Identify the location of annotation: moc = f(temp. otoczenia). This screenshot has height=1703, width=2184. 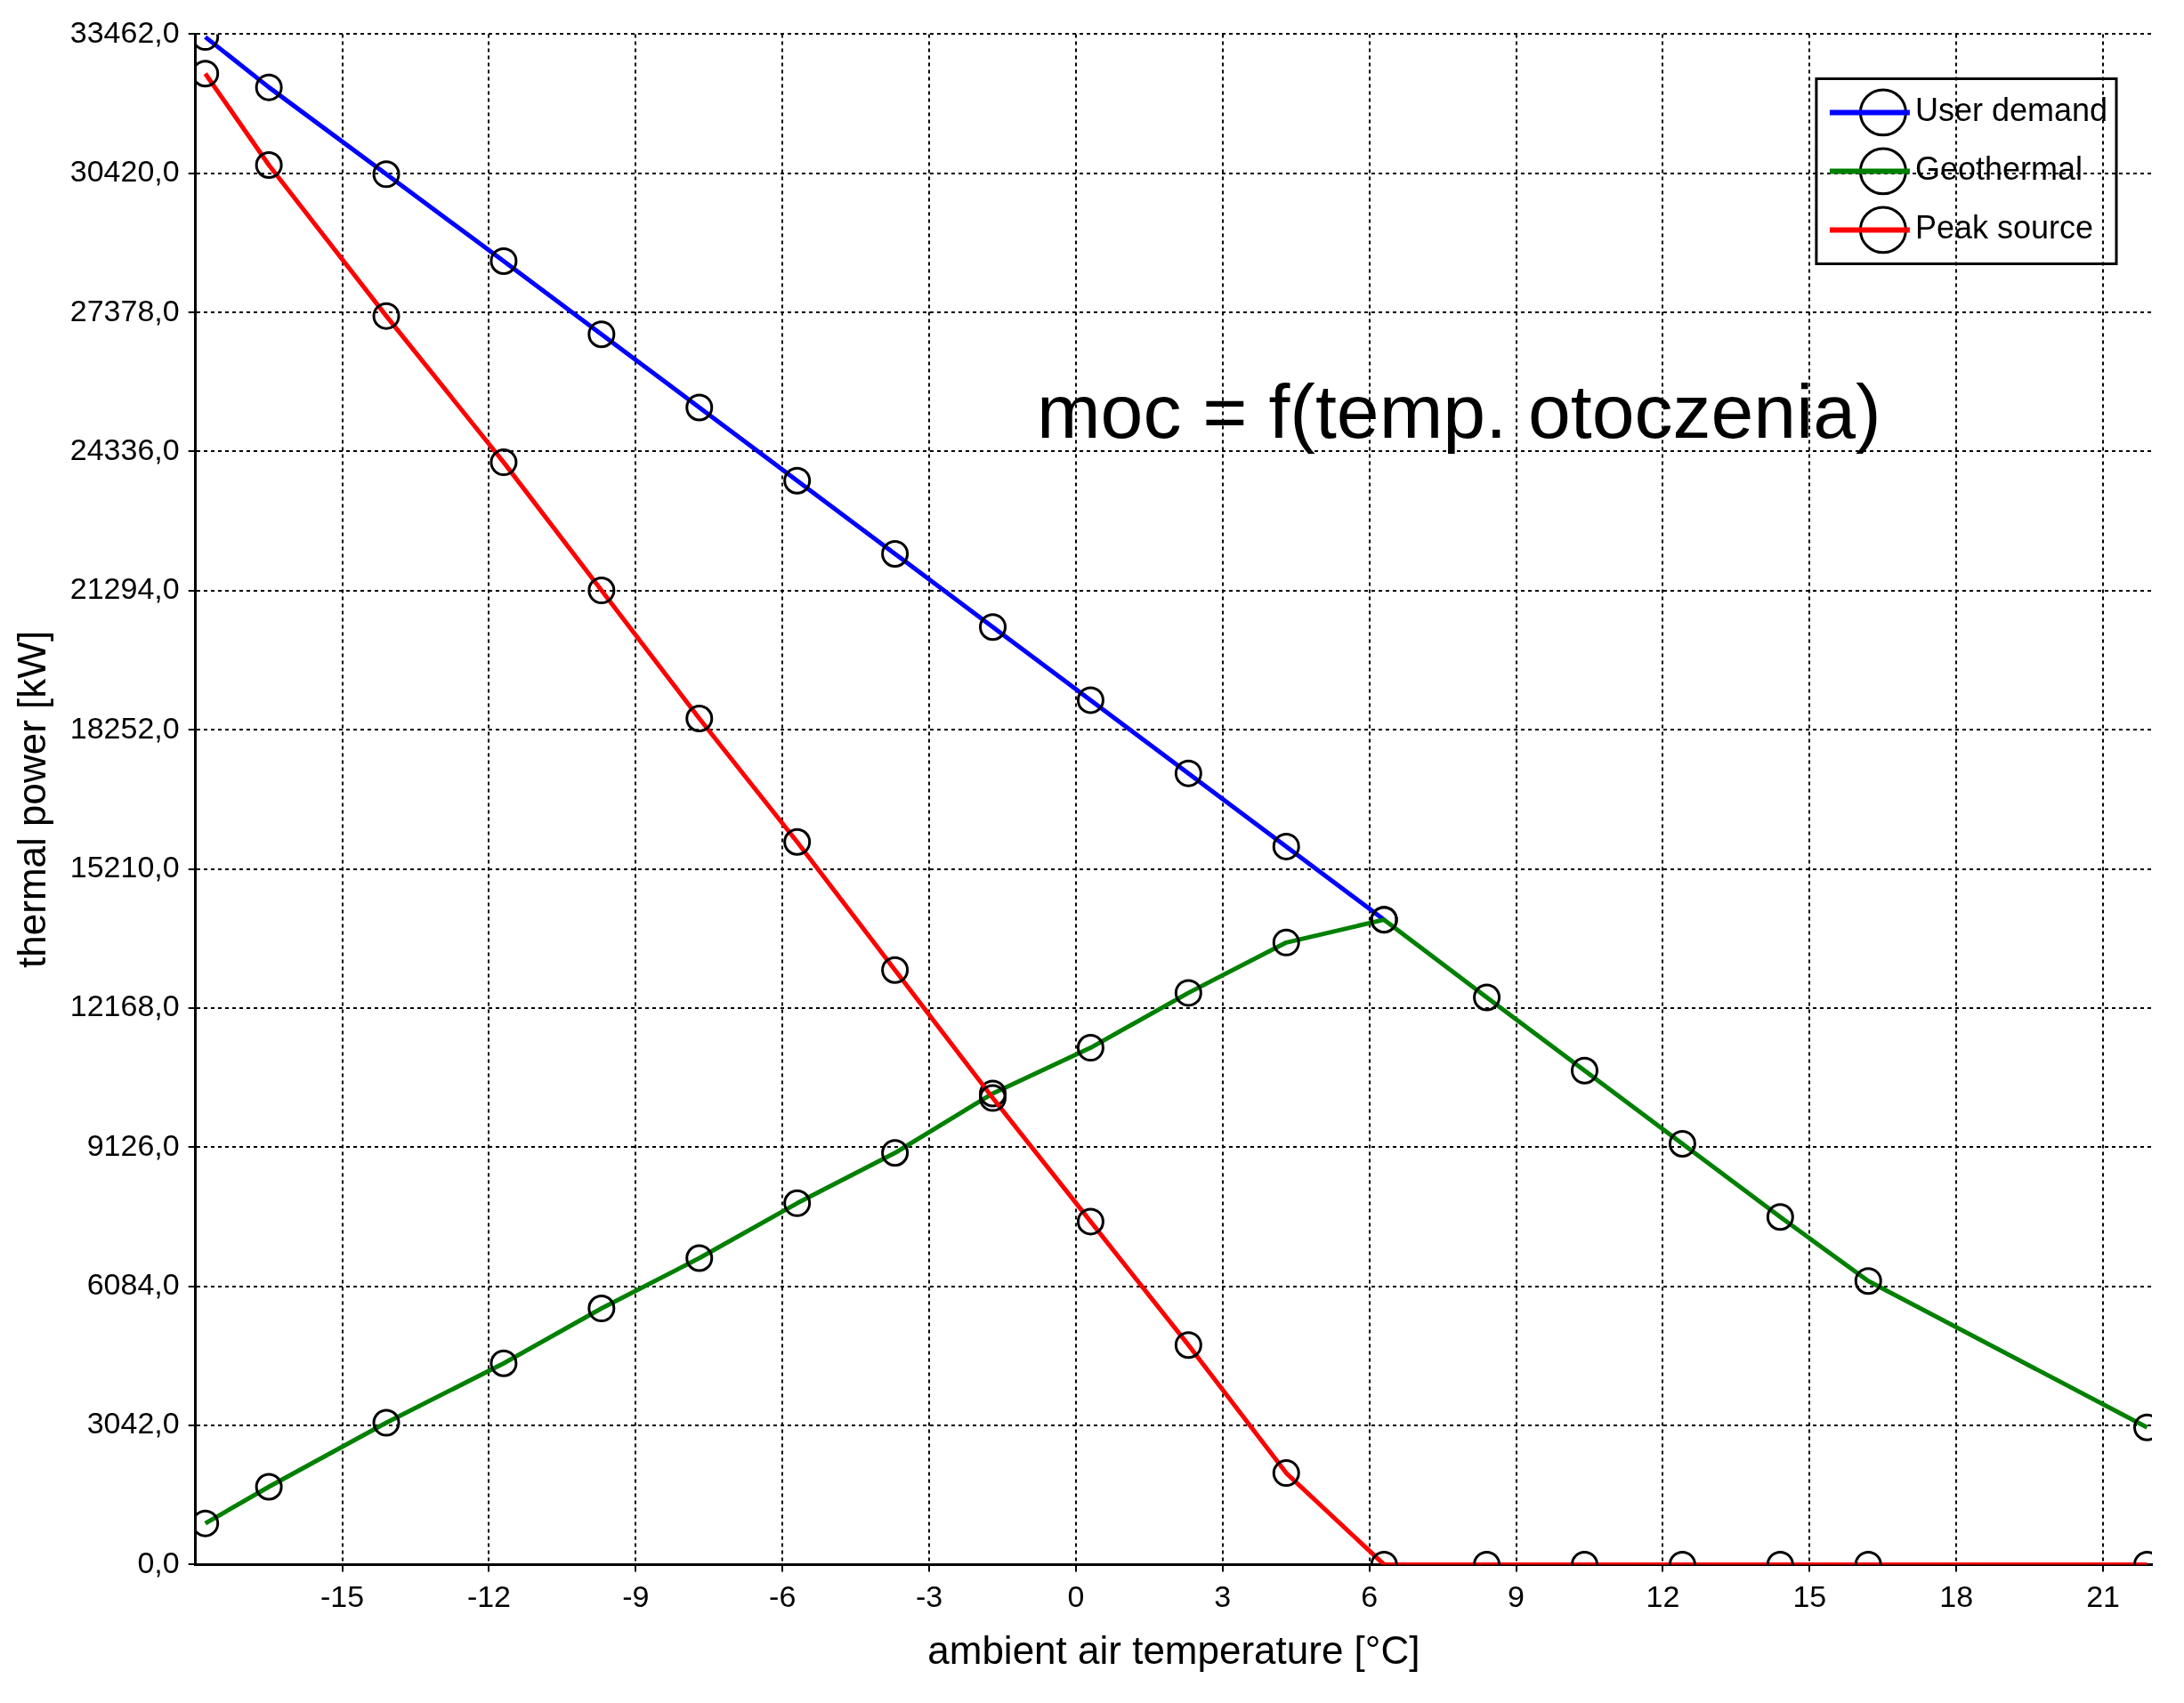
(1458, 411).